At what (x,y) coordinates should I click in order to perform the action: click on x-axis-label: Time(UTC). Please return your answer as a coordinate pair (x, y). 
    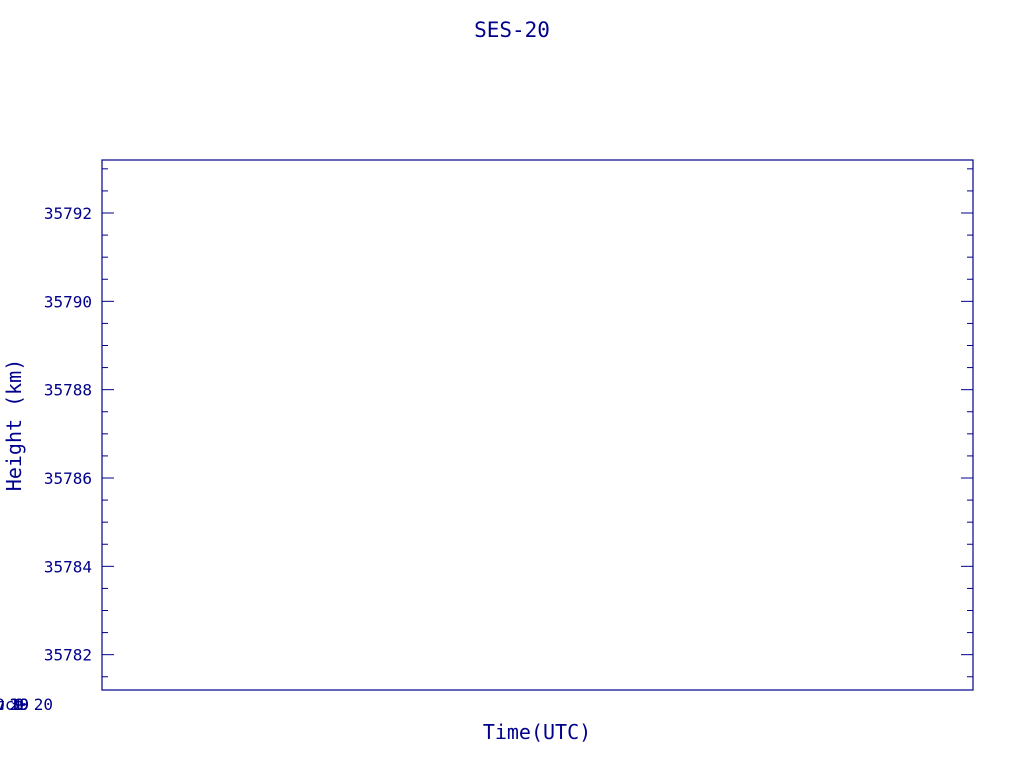
    Looking at the image, I should click on (537, 732).